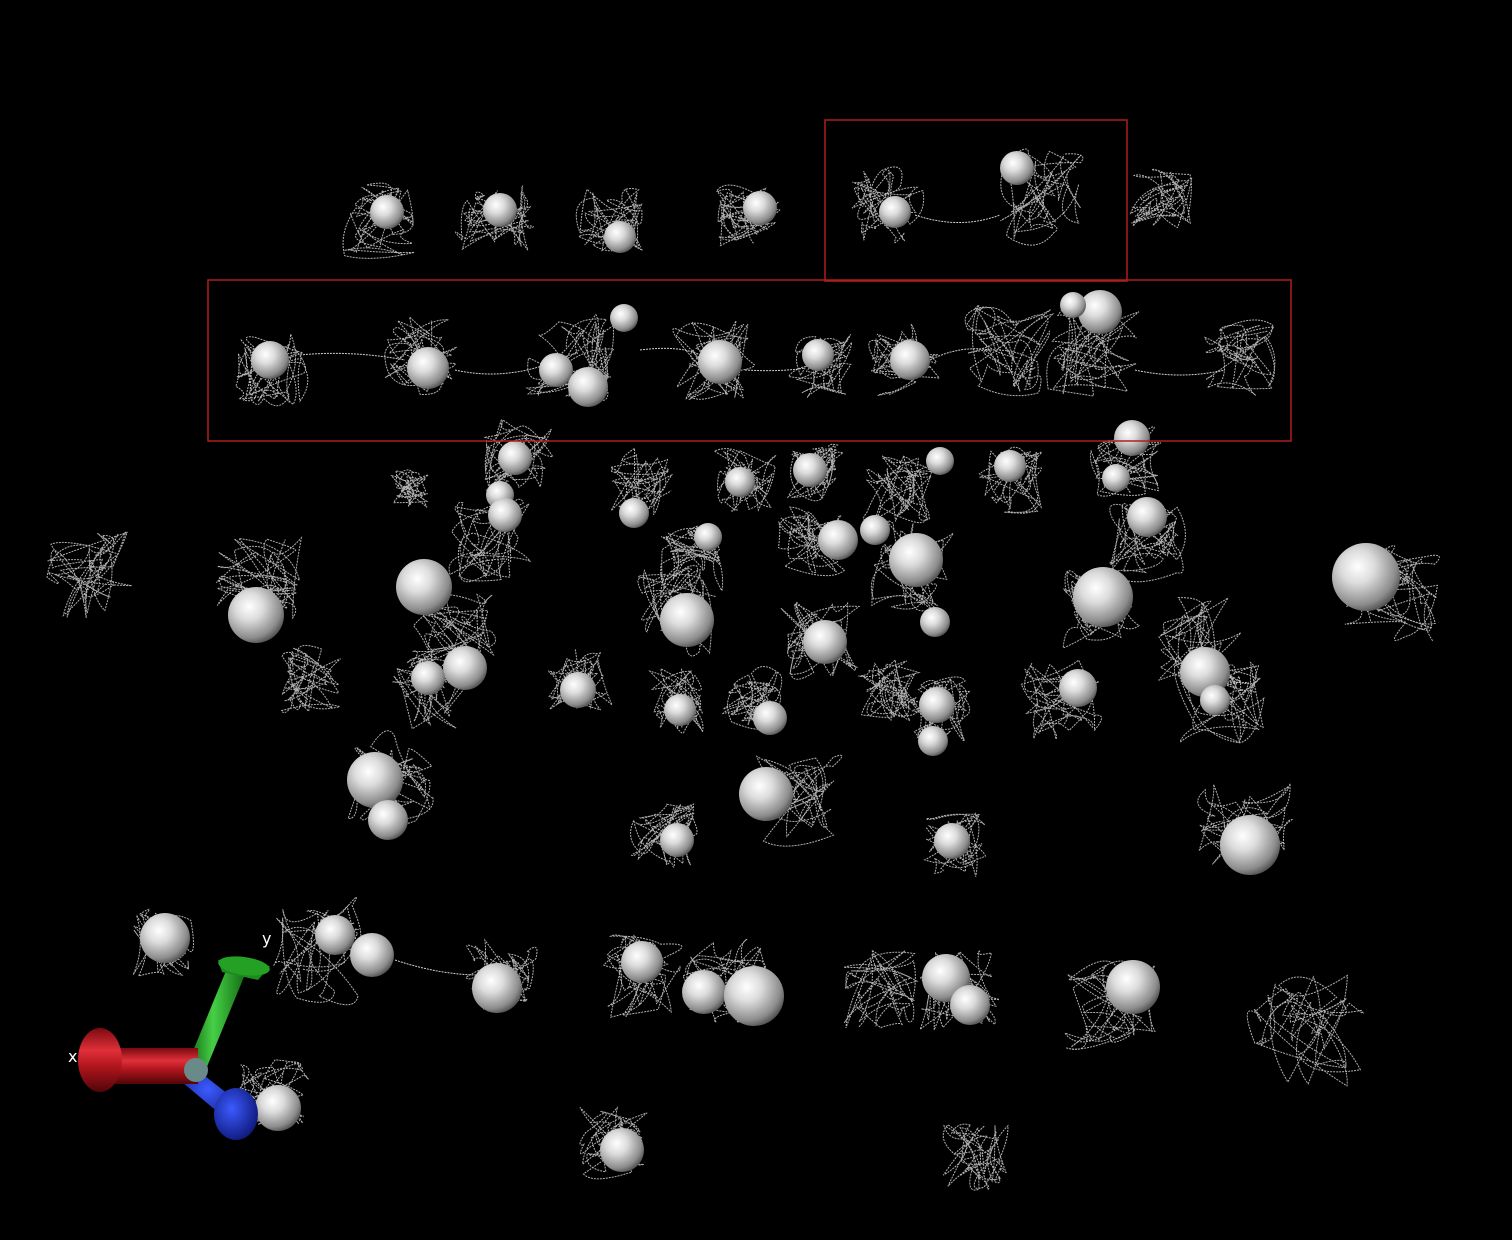 This screenshot has height=1240, width=1512. What do you see at coordinates (244, 966) in the screenshot?
I see `y-axis-cap` at bounding box center [244, 966].